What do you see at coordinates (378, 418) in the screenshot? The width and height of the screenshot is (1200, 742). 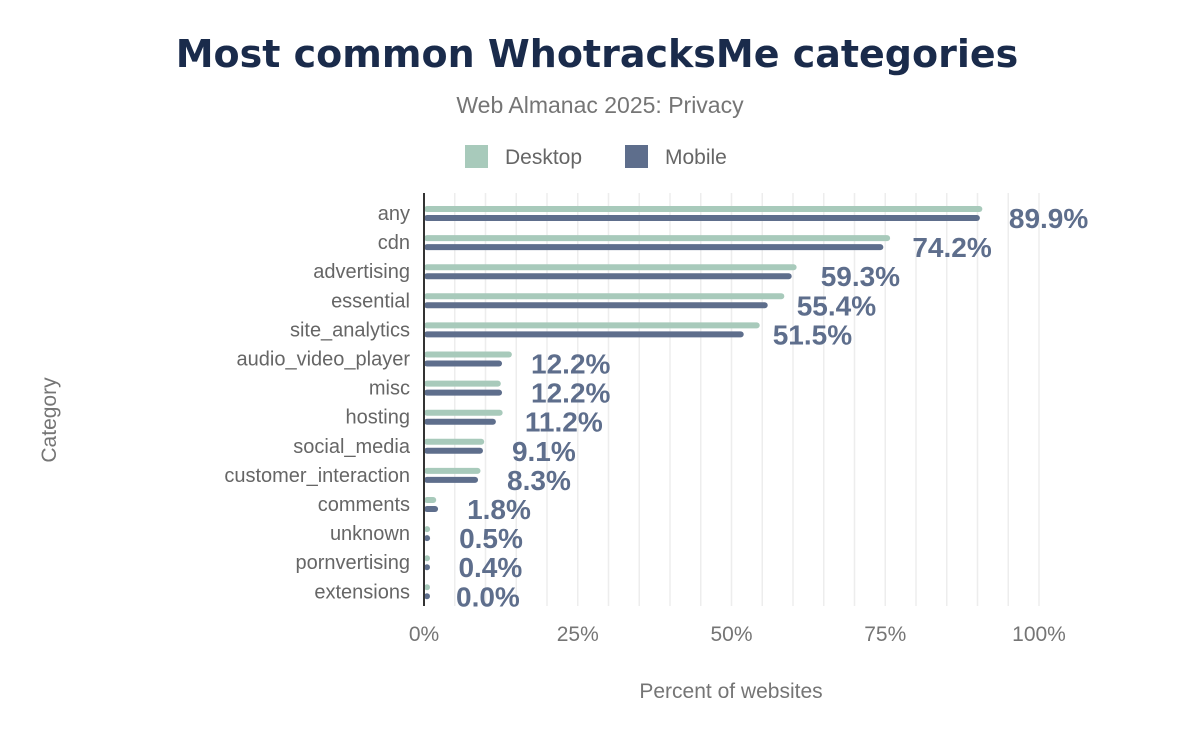 I see `category-label: hosting` at bounding box center [378, 418].